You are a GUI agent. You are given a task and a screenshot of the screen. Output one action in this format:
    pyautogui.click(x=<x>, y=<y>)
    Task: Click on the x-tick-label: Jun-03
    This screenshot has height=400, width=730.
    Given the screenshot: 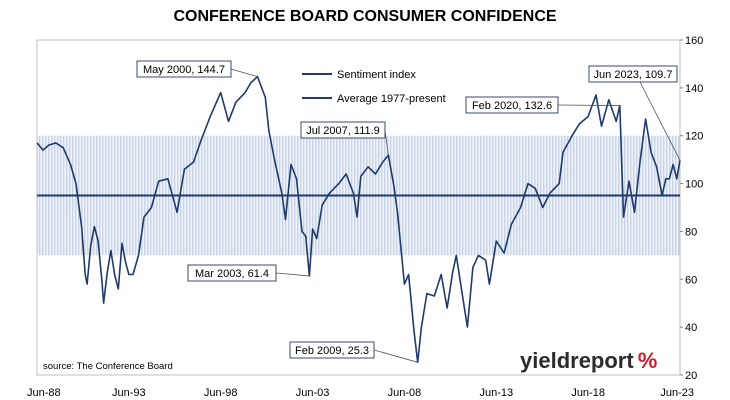 What is the action you would take?
    pyautogui.click(x=313, y=393)
    